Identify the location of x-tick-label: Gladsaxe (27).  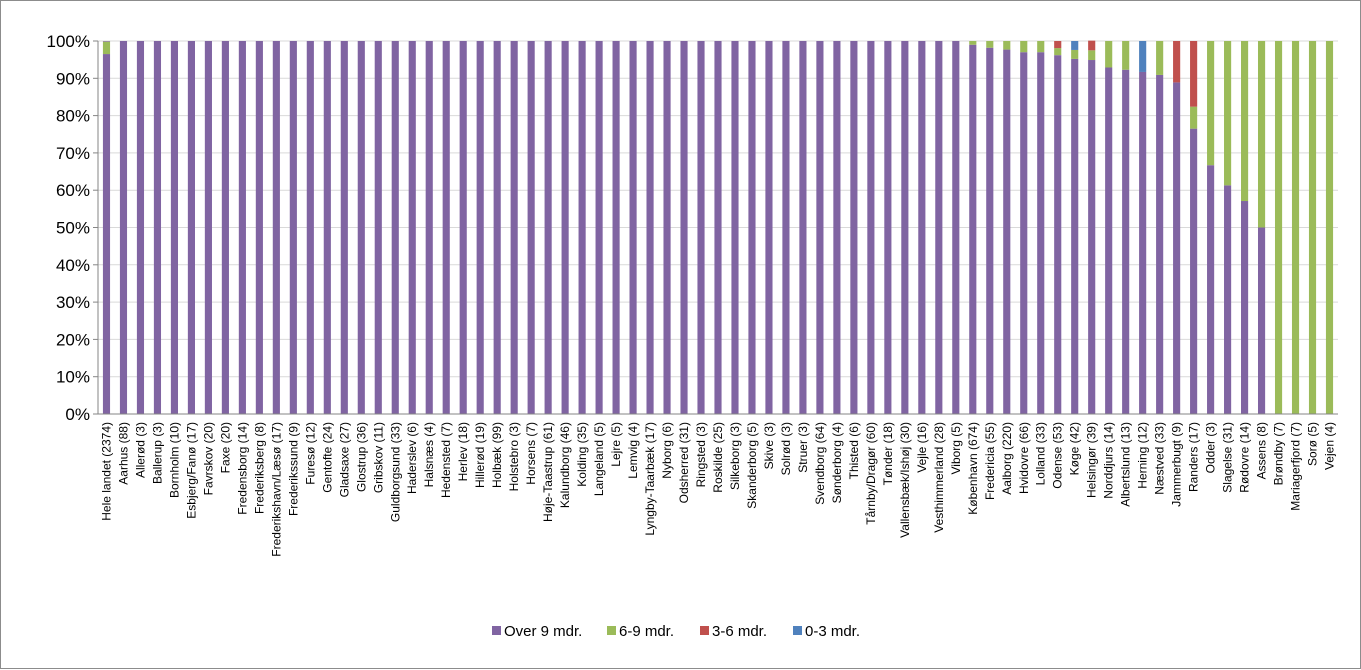
(344, 459).